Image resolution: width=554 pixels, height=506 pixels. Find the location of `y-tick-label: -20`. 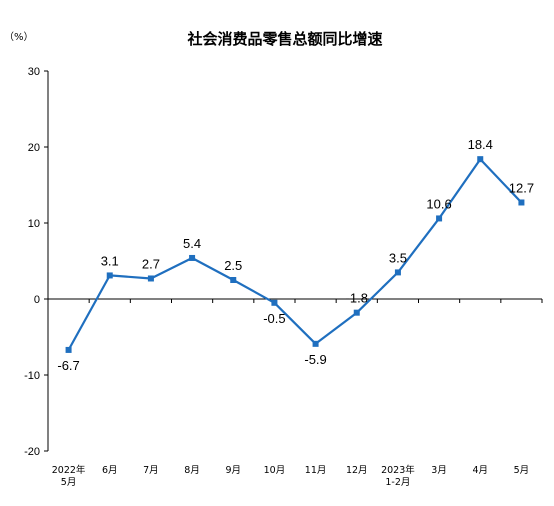

y-tick-label: -20 is located at coordinates (32, 452).